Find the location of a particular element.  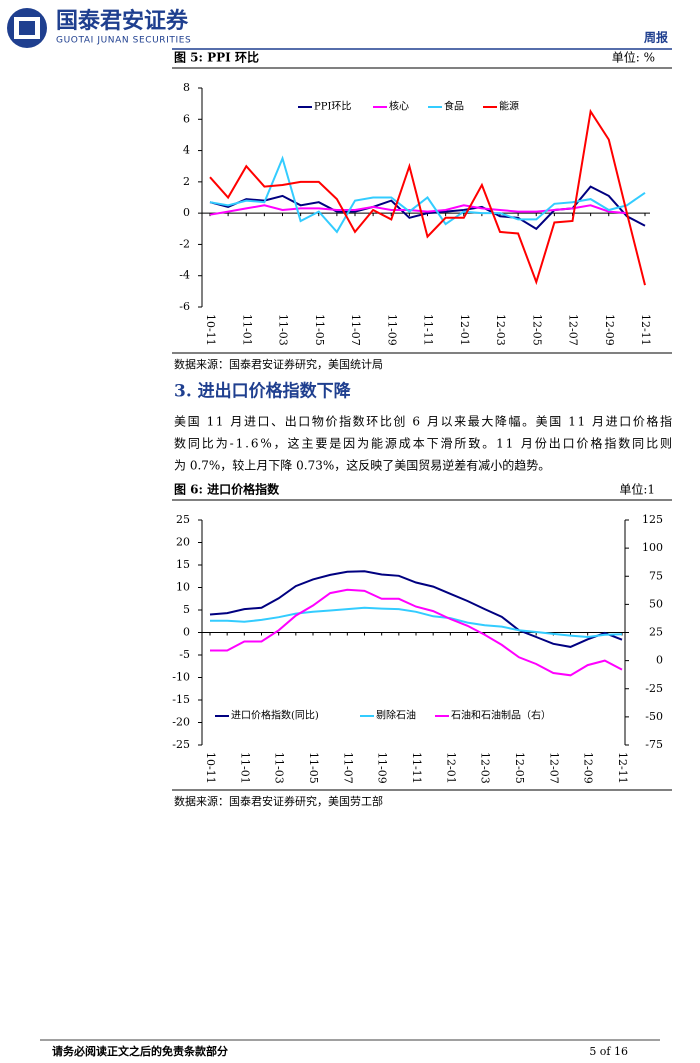

legend-label: 剔除石油 is located at coordinates (396, 715).